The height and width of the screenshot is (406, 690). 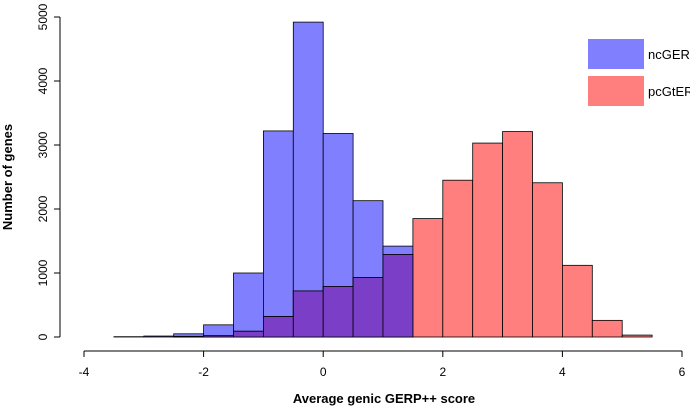 What do you see at coordinates (639, 72) in the screenshot?
I see `legend: ncGERP pcGtERP` at bounding box center [639, 72].